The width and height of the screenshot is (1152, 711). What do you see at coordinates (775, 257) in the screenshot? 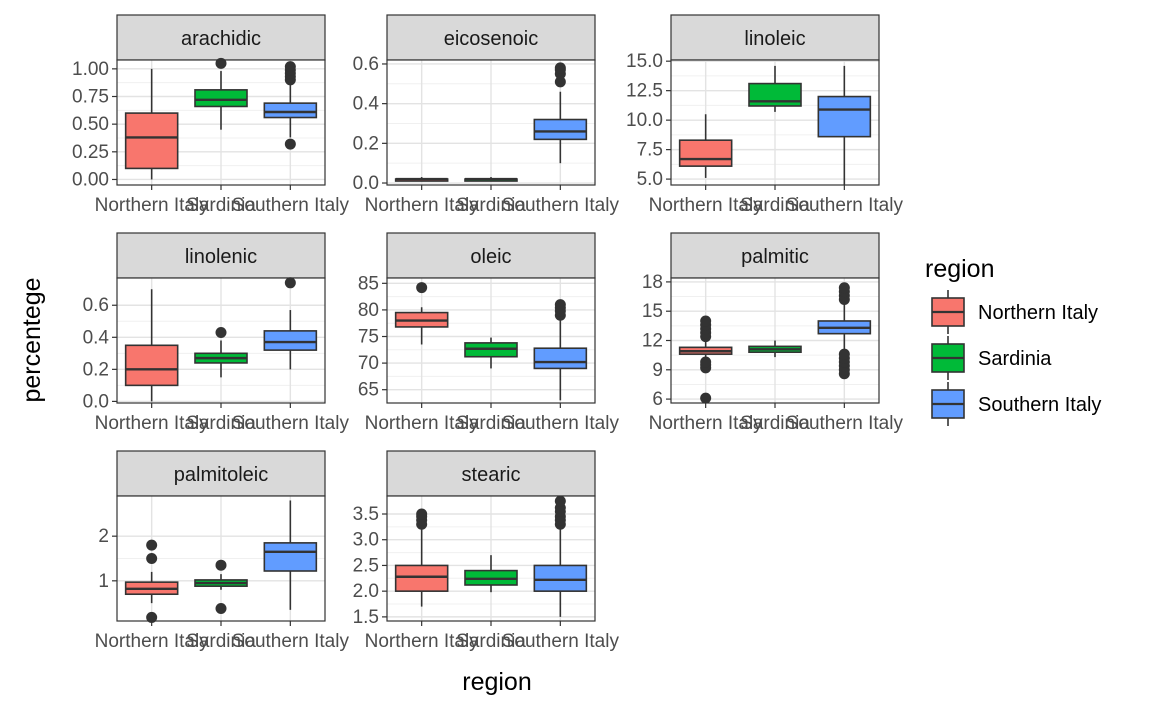
I see `facet-strip-label: palmitic` at bounding box center [775, 257].